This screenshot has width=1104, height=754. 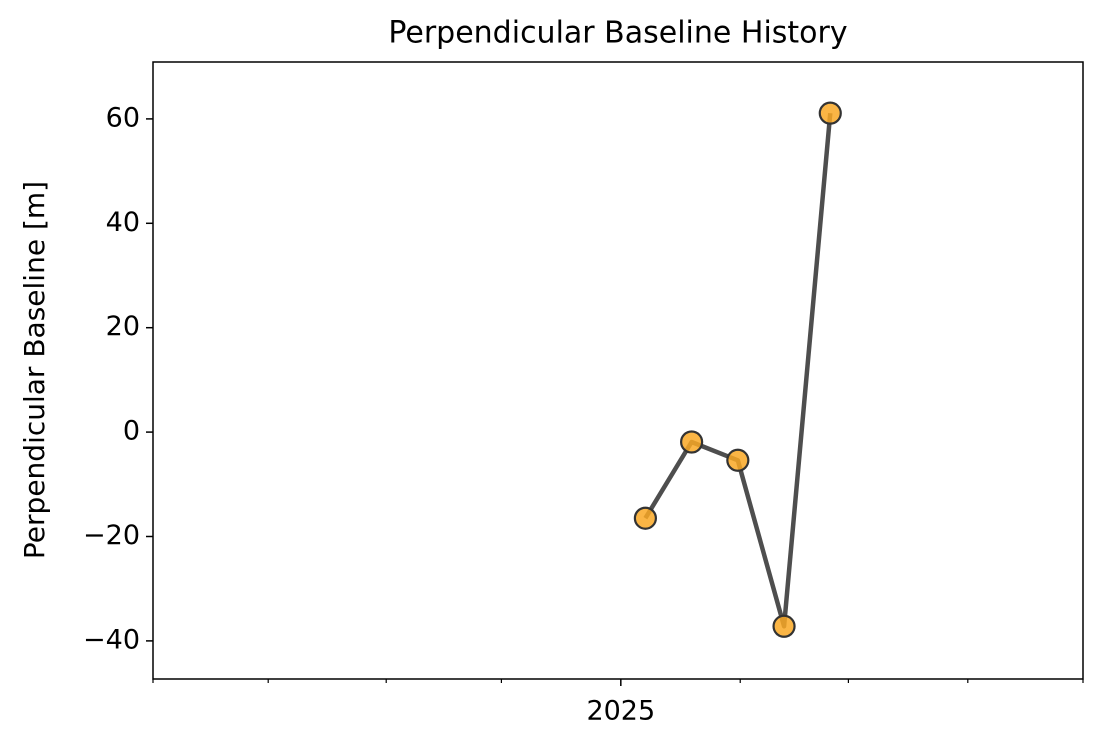 I want to click on y-tick-label: −40, so click(x=111, y=639).